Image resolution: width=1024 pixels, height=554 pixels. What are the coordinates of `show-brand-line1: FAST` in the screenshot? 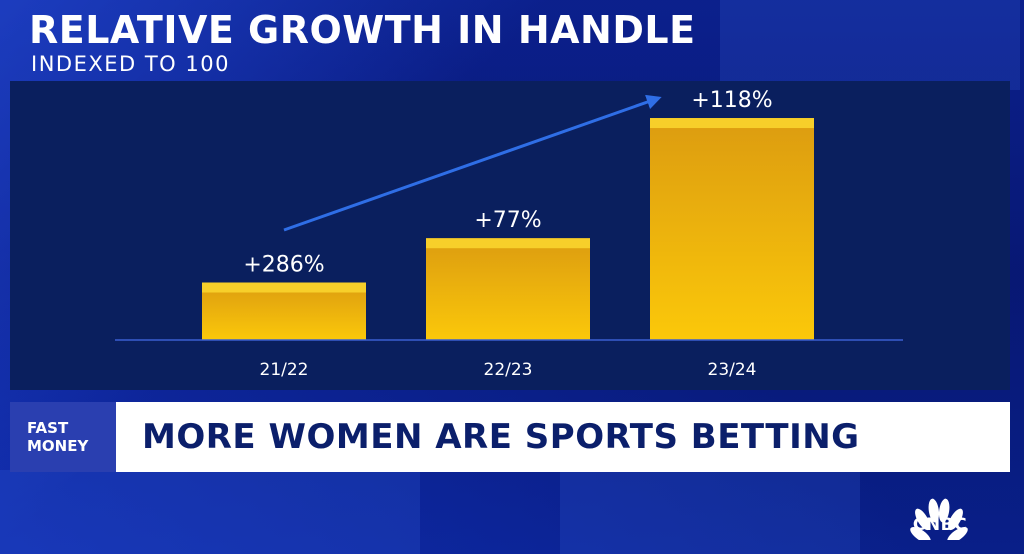 It's located at (48, 428).